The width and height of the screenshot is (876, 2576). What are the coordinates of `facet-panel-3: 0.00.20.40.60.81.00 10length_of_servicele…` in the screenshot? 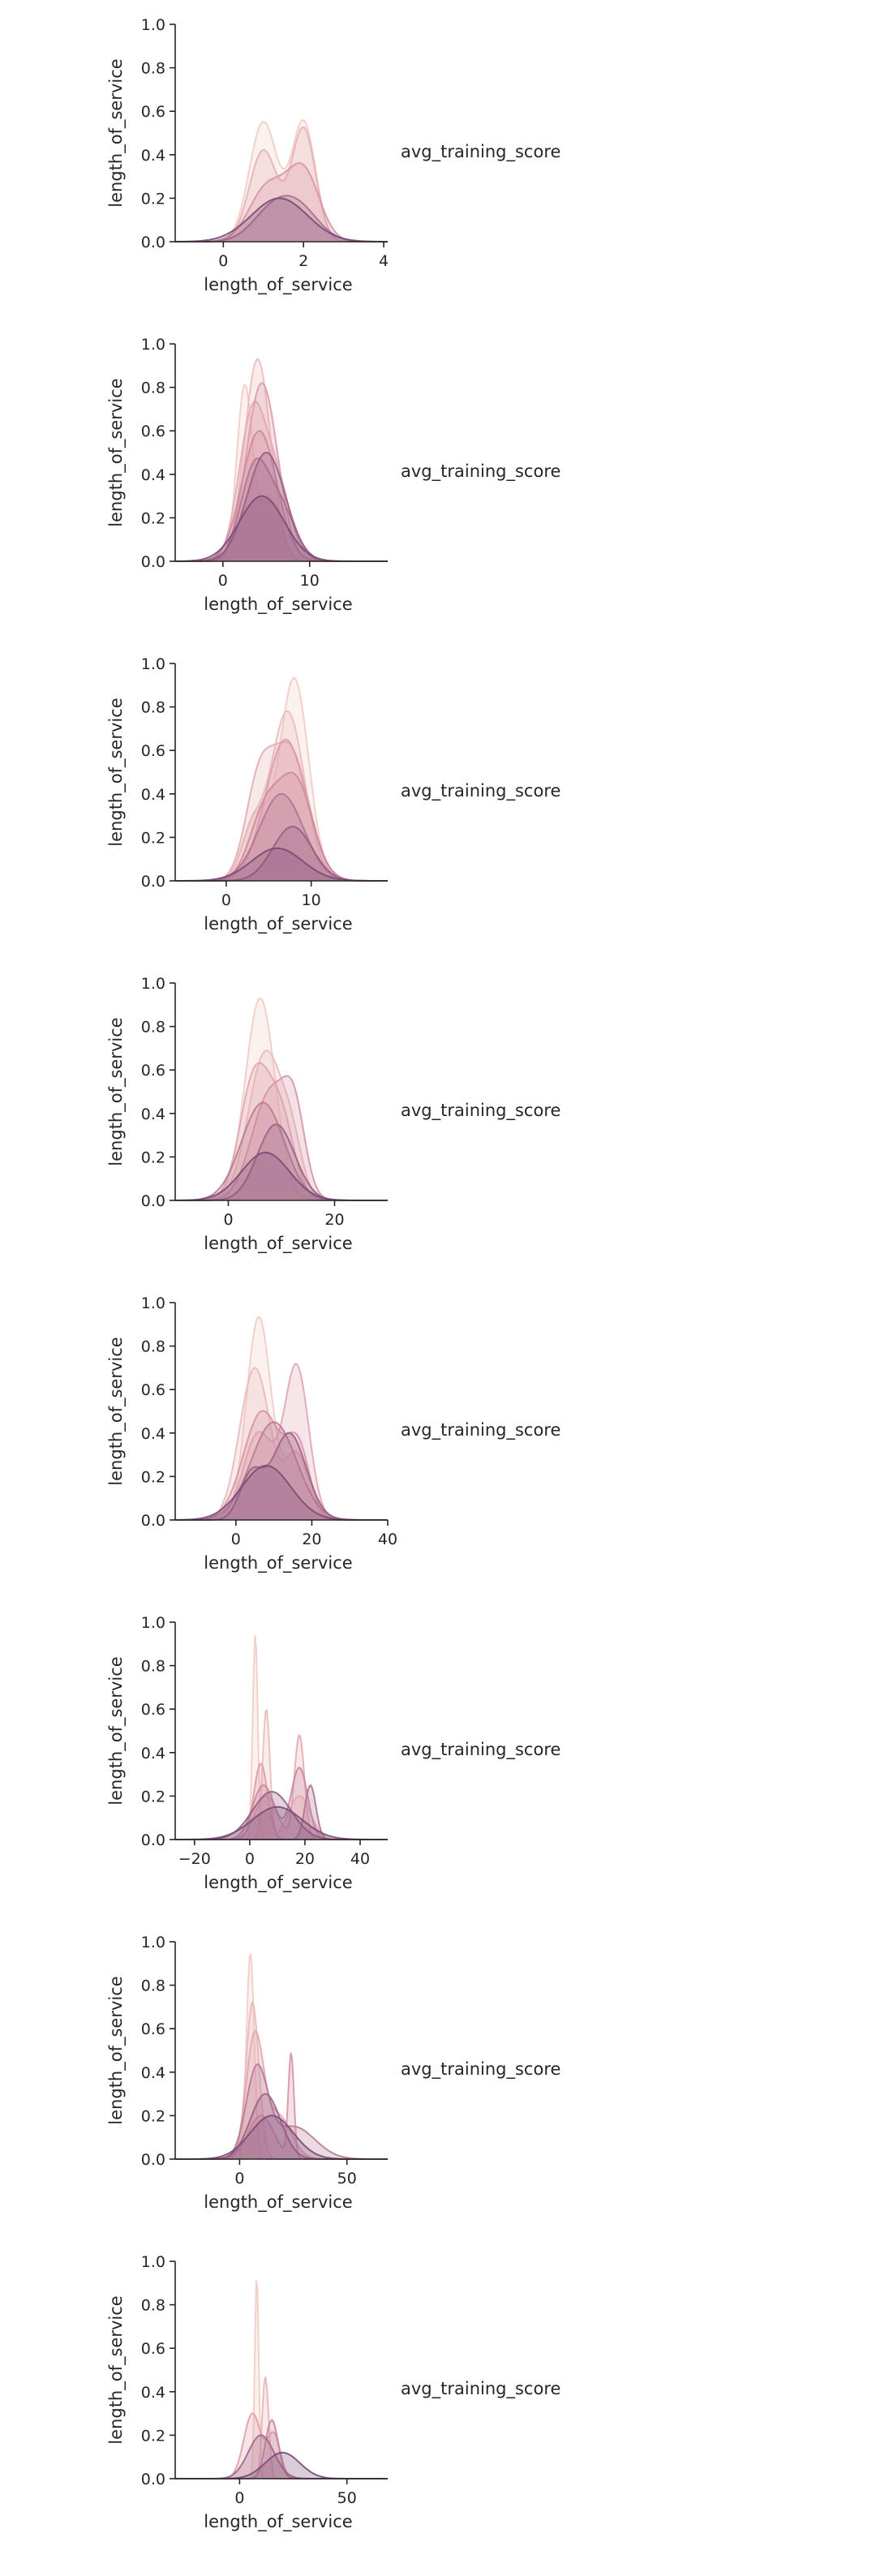 It's located at (333, 794).